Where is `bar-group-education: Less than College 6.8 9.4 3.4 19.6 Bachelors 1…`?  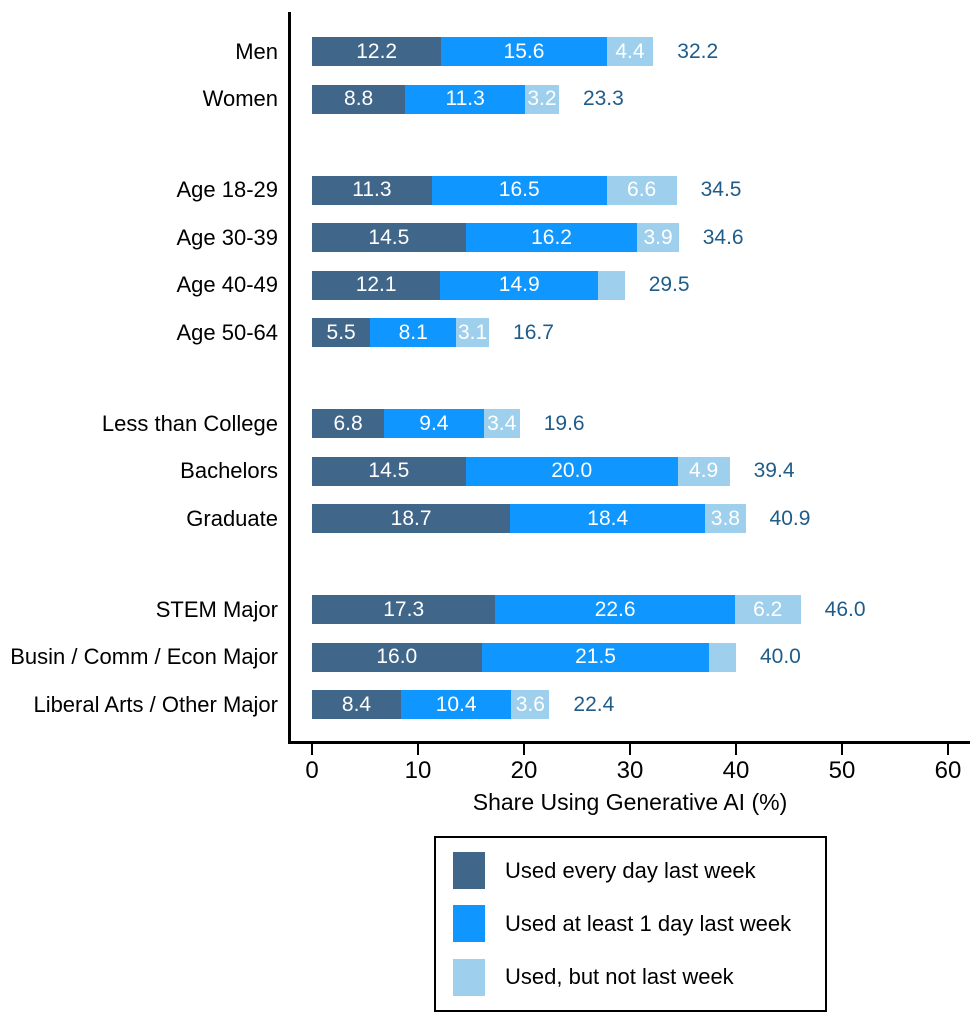 bar-group-education: Less than College 6.8 9.4 3.4 19.6 Bachelors 1… is located at coordinates (488, 471).